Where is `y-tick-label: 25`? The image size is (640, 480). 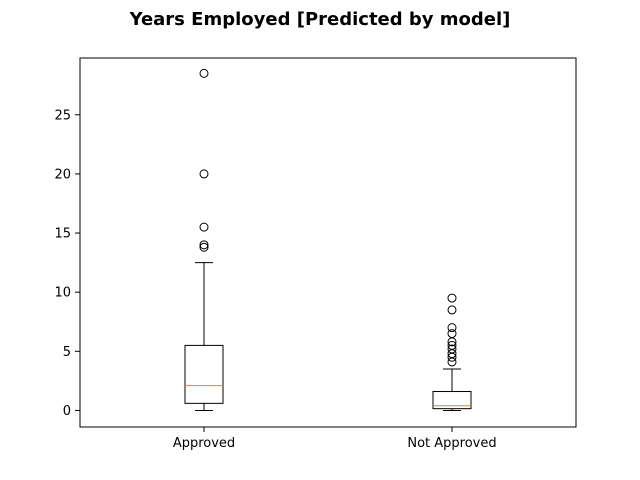
y-tick-label: 25 is located at coordinates (62, 115).